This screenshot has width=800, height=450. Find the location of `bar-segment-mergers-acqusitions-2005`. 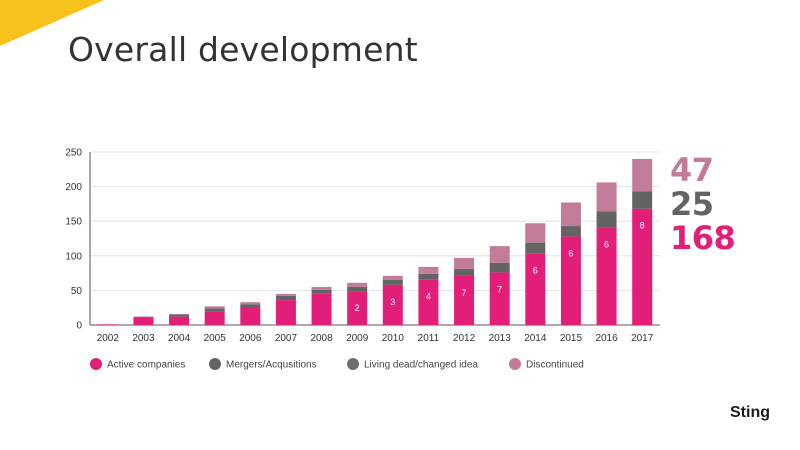

bar-segment-mergers-acqusitions-2005 is located at coordinates (214, 310).